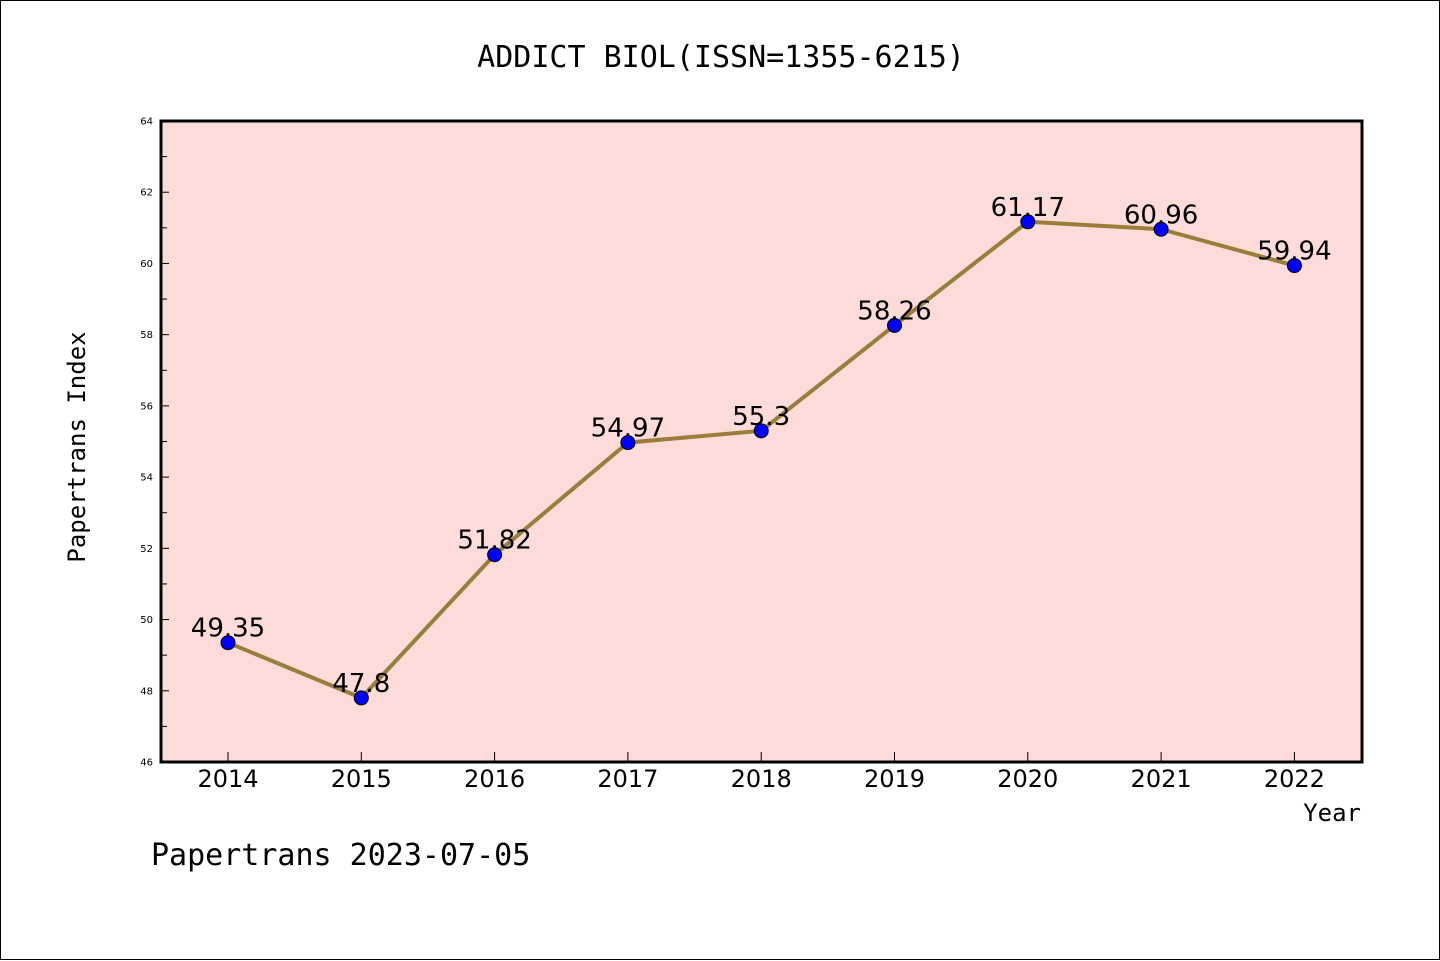 This screenshot has width=1440, height=961. I want to click on x-axis: 2014 2015 2016 2017 2018 2019 2020 2021 2022, so click(761, 772).